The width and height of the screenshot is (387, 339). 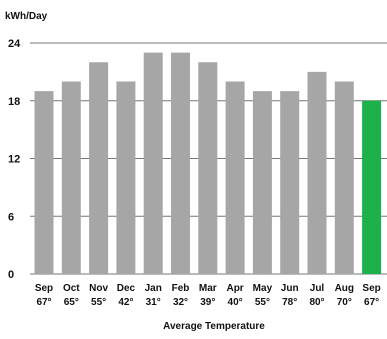 I want to click on x-temperature-labels: 67° 65° 55° 42° 31° 32° 39° 40° 55° 78° 80° 70° 67°, so click(x=207, y=302).